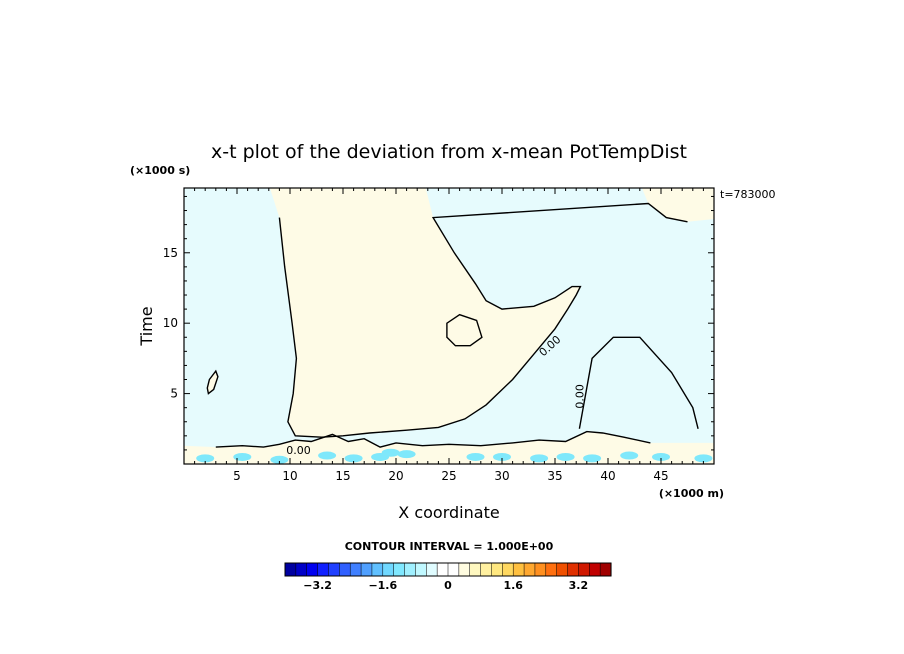  I want to click on x-tick-label-7: 40, so click(607, 476).